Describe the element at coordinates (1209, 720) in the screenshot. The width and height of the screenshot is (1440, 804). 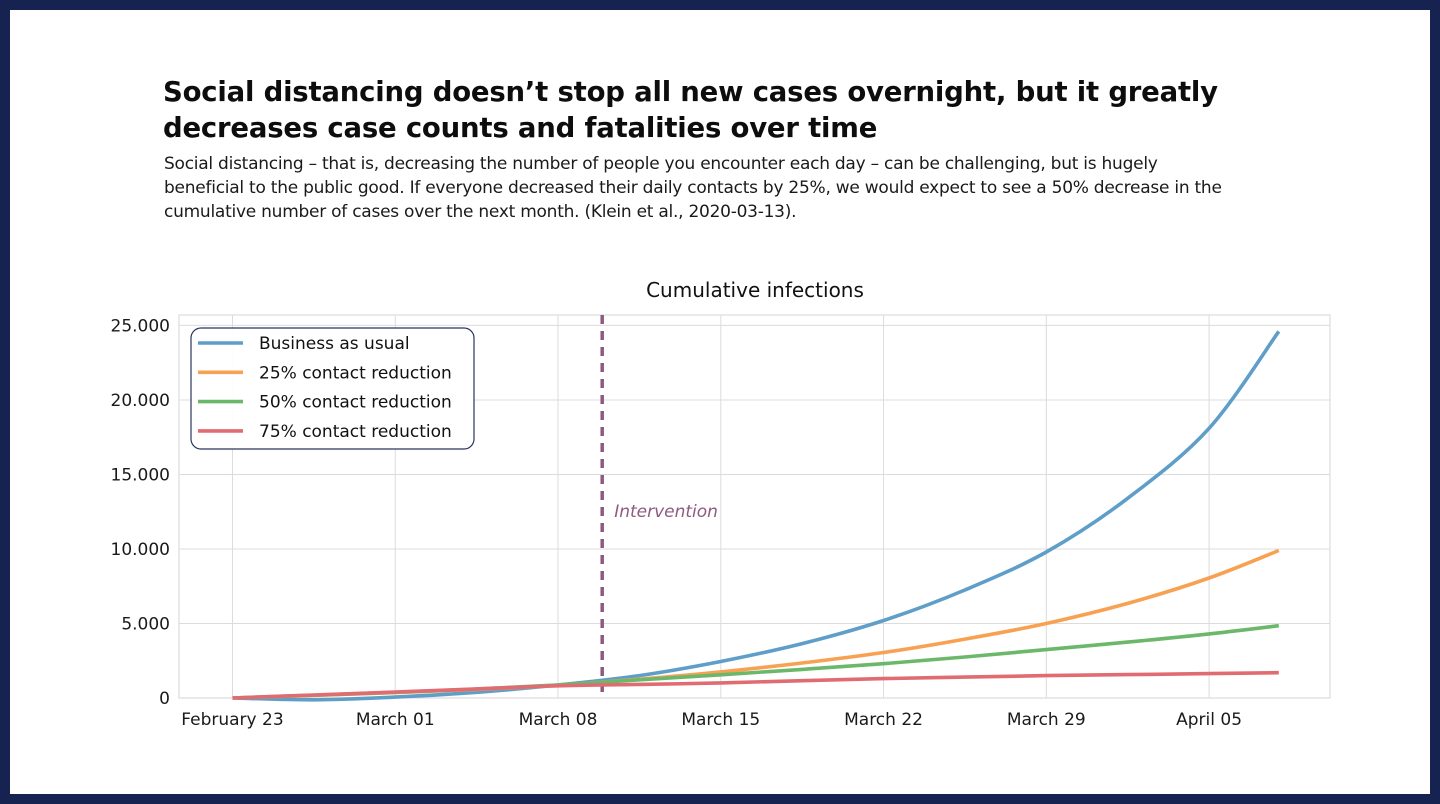
I see `x-tick-label: April 05` at that location.